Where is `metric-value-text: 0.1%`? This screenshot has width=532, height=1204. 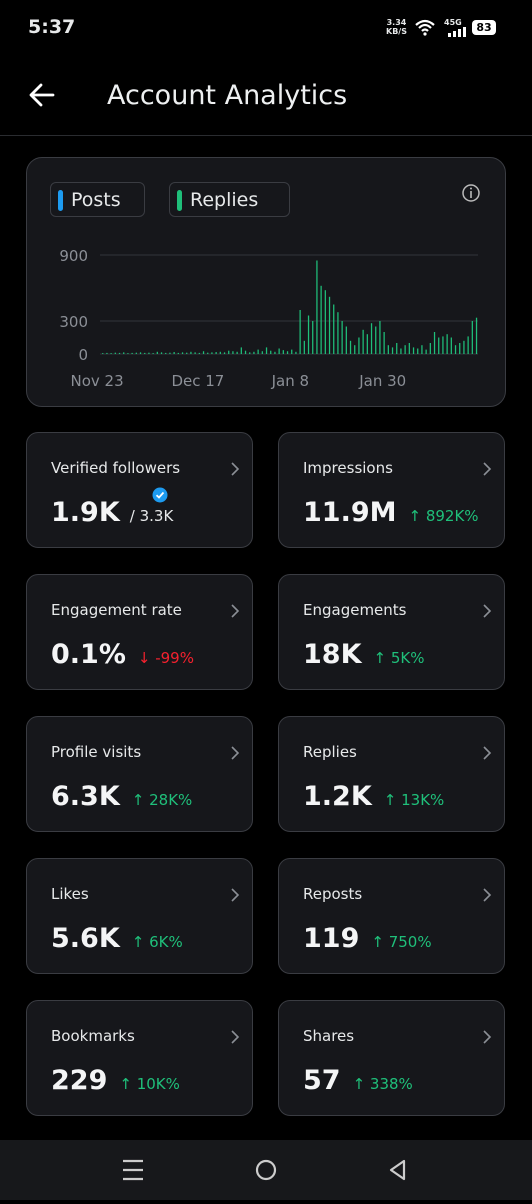 metric-value-text: 0.1% is located at coordinates (88, 654).